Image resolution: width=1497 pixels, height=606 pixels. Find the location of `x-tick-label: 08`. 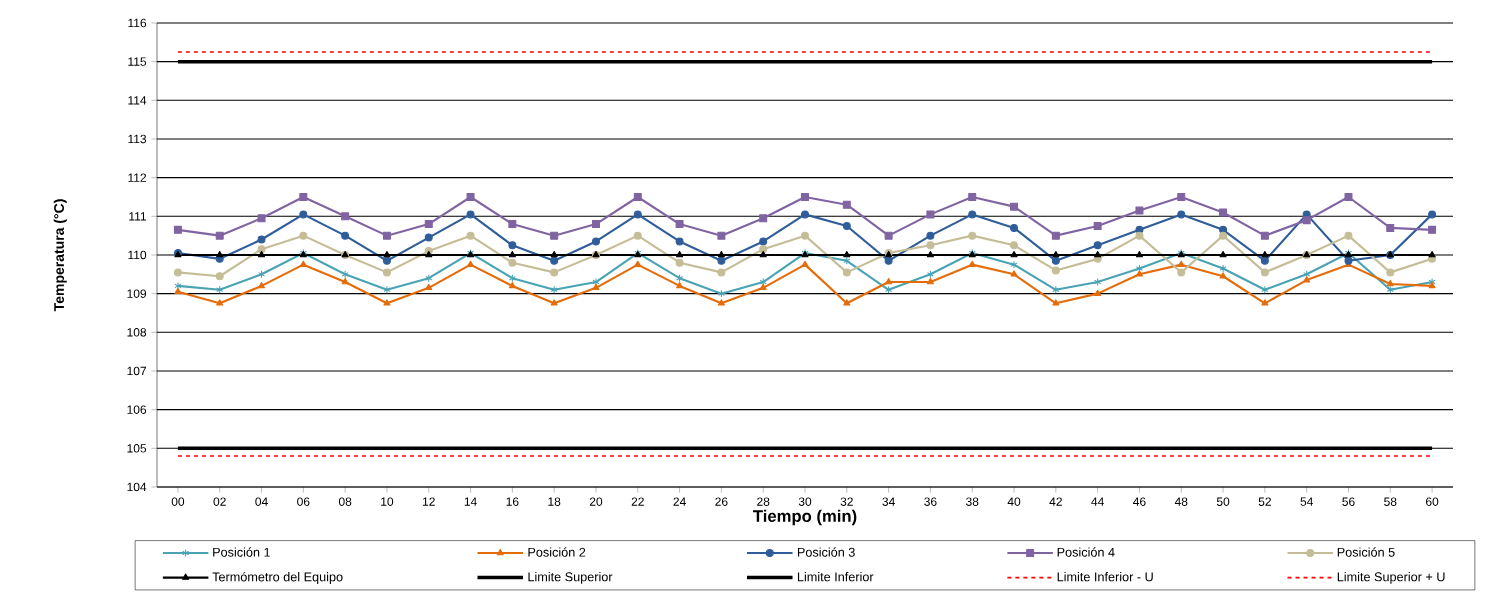

x-tick-label: 08 is located at coordinates (345, 501).